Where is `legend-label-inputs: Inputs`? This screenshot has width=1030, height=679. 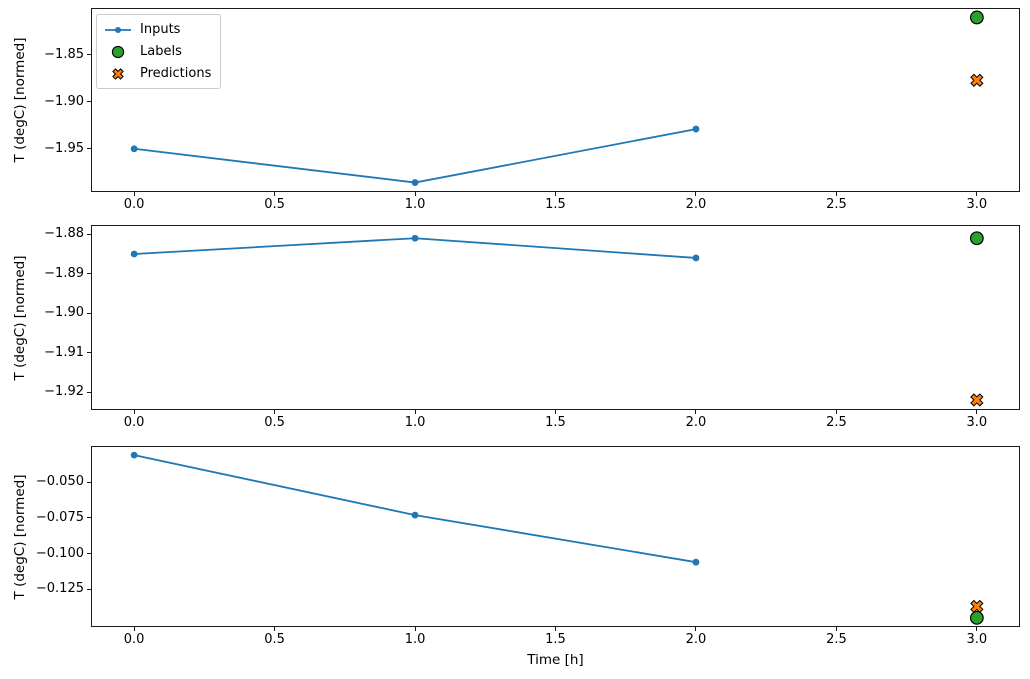 legend-label-inputs: Inputs is located at coordinates (160, 29).